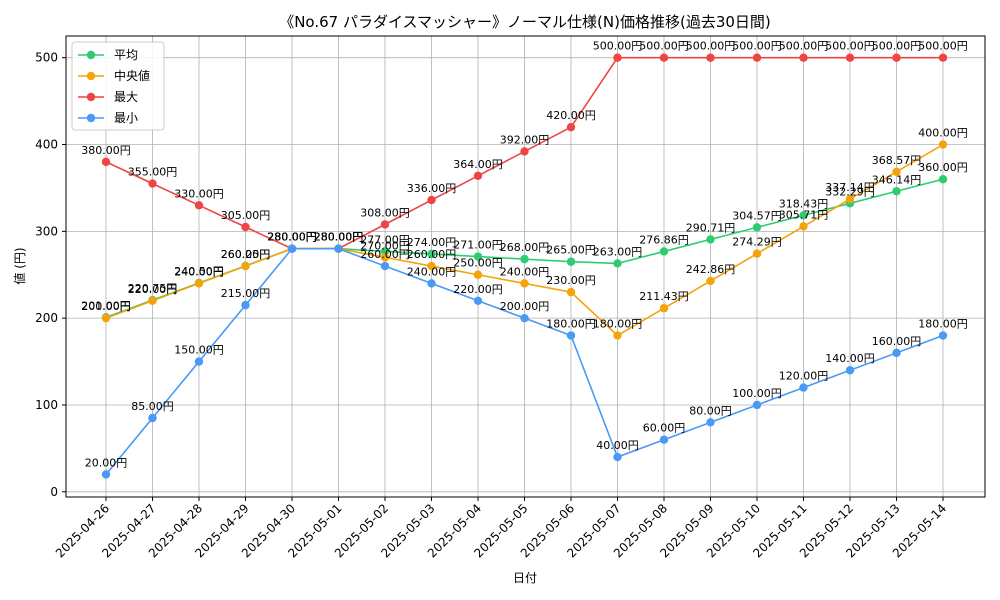 The height and width of the screenshot is (600, 1000). What do you see at coordinates (153, 288) in the screenshot?
I see `data-label: 220.75円` at bounding box center [153, 288].